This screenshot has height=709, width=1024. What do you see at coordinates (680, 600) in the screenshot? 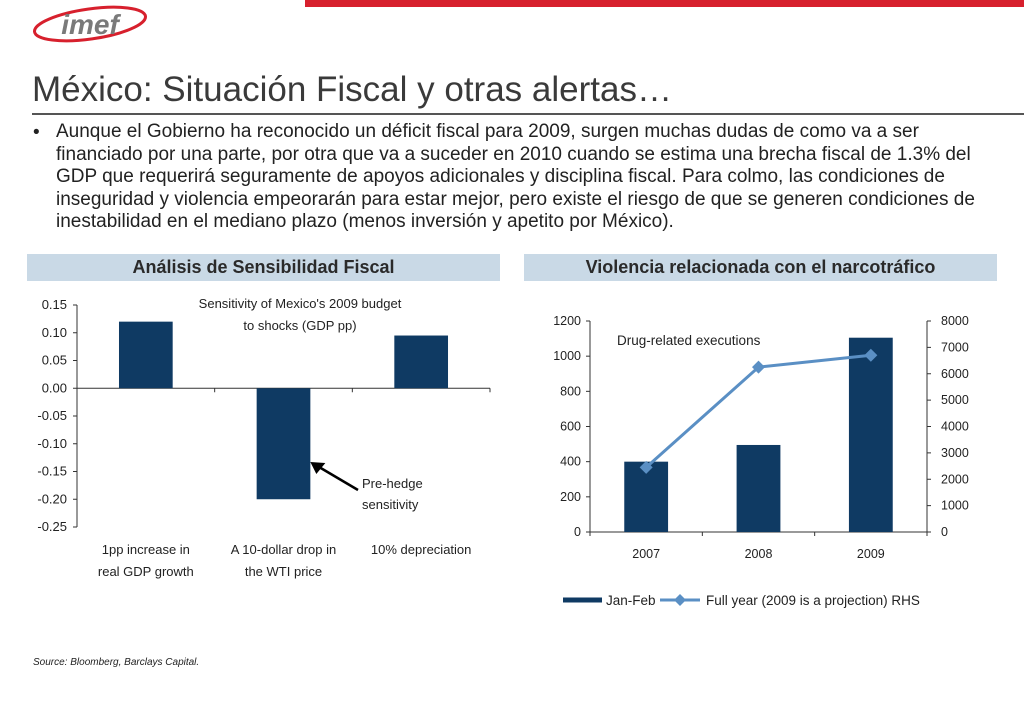
I see `legend-swatch-marker` at bounding box center [680, 600].